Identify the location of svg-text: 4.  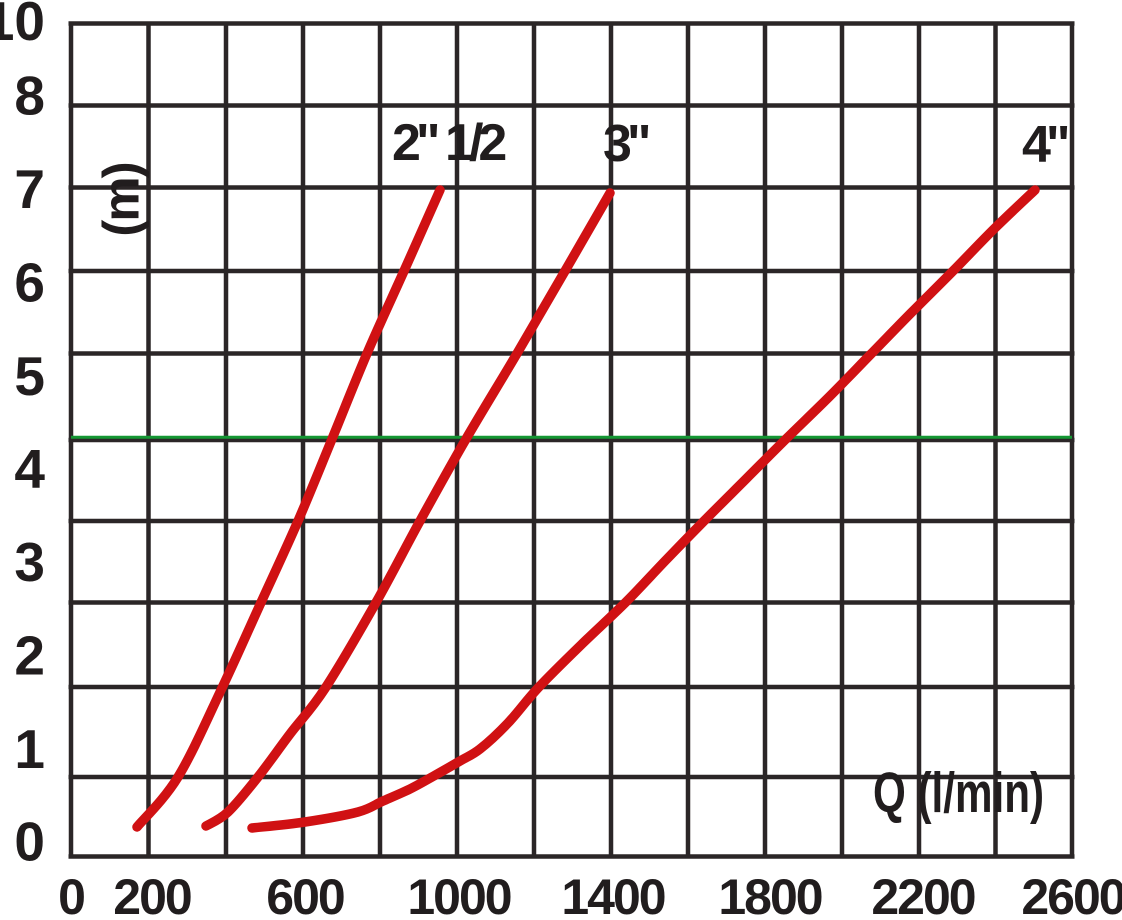
(29, 469).